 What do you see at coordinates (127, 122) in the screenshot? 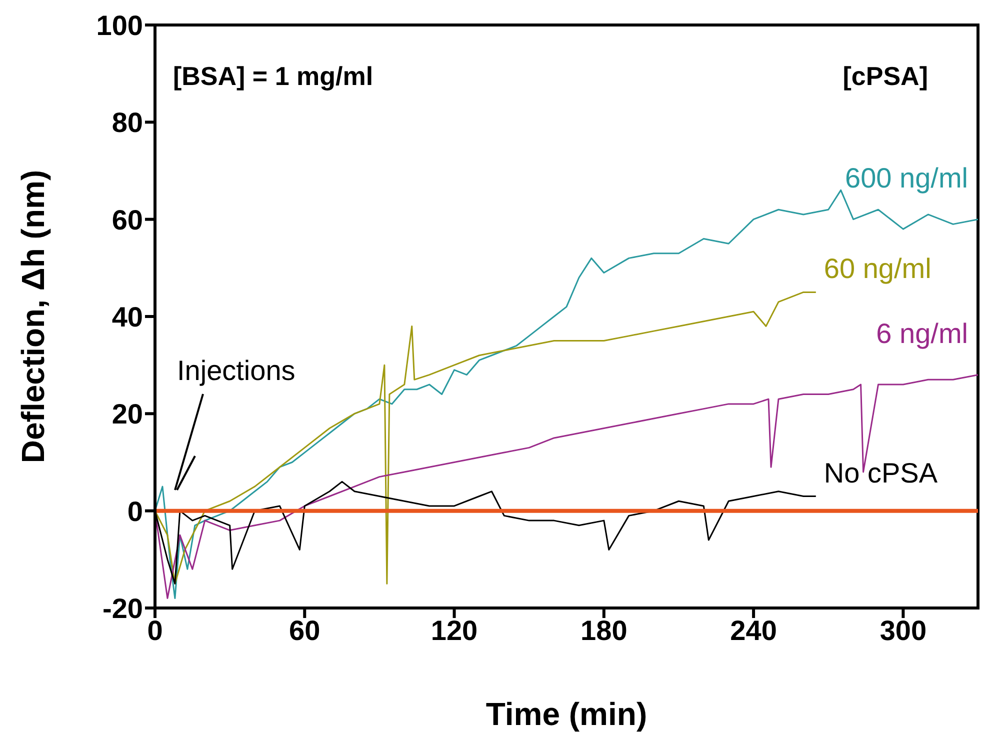
I see `y-tick-label: 80` at bounding box center [127, 122].